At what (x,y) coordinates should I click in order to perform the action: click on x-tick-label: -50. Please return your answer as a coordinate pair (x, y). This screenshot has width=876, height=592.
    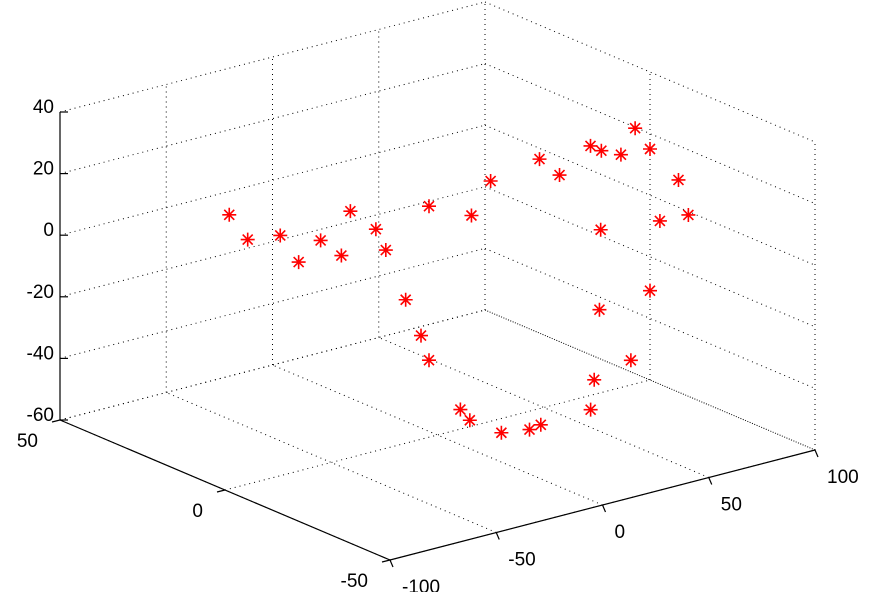
    Looking at the image, I should click on (521, 560).